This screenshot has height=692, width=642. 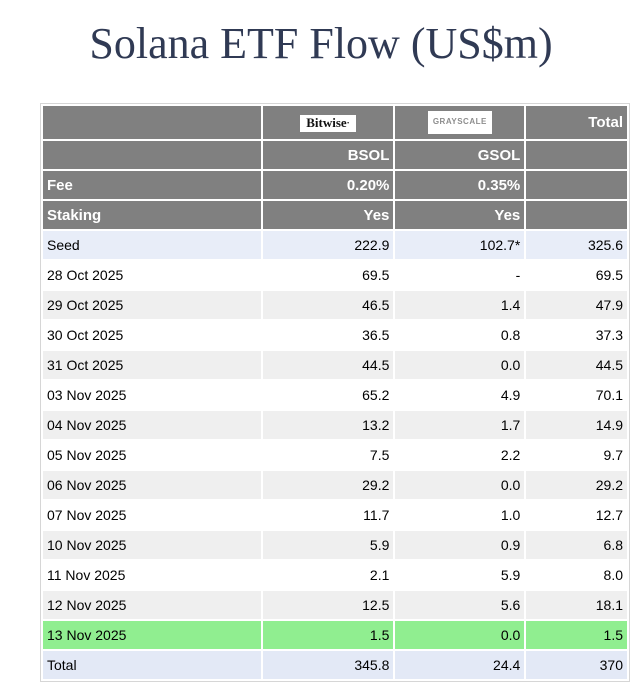 I want to click on table-row: 31 Oct 2025 44.5 0.0 44.5, so click(x=335, y=365).